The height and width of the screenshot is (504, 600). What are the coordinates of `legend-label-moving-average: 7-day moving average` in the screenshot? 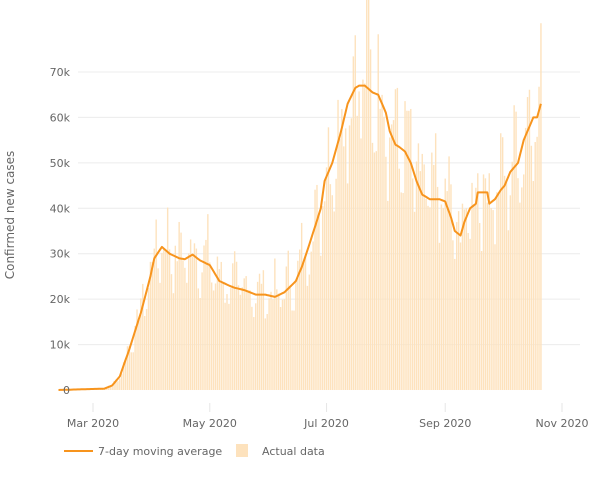 It's located at (160, 451).